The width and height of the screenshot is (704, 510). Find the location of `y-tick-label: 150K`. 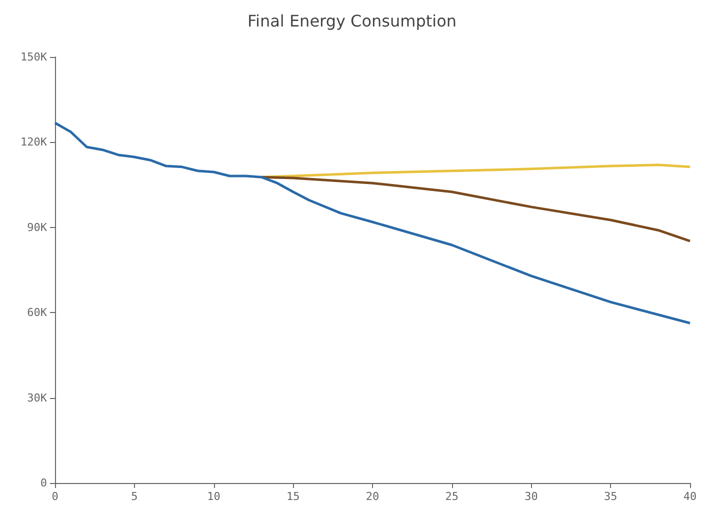

y-tick-label: 150K is located at coordinates (34, 57).